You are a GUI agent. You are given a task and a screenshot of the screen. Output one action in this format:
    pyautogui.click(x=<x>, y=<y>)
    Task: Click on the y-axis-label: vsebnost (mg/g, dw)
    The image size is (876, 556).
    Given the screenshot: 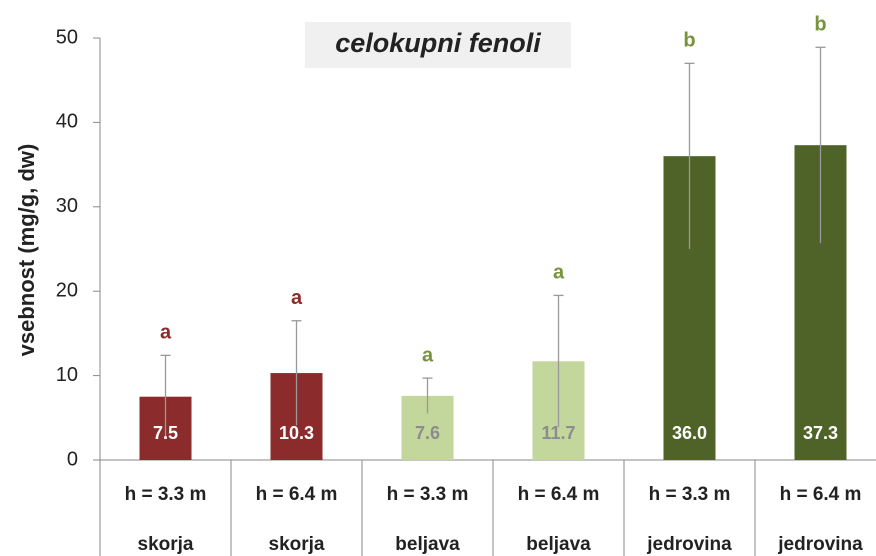 What is the action you would take?
    pyautogui.click(x=26, y=250)
    